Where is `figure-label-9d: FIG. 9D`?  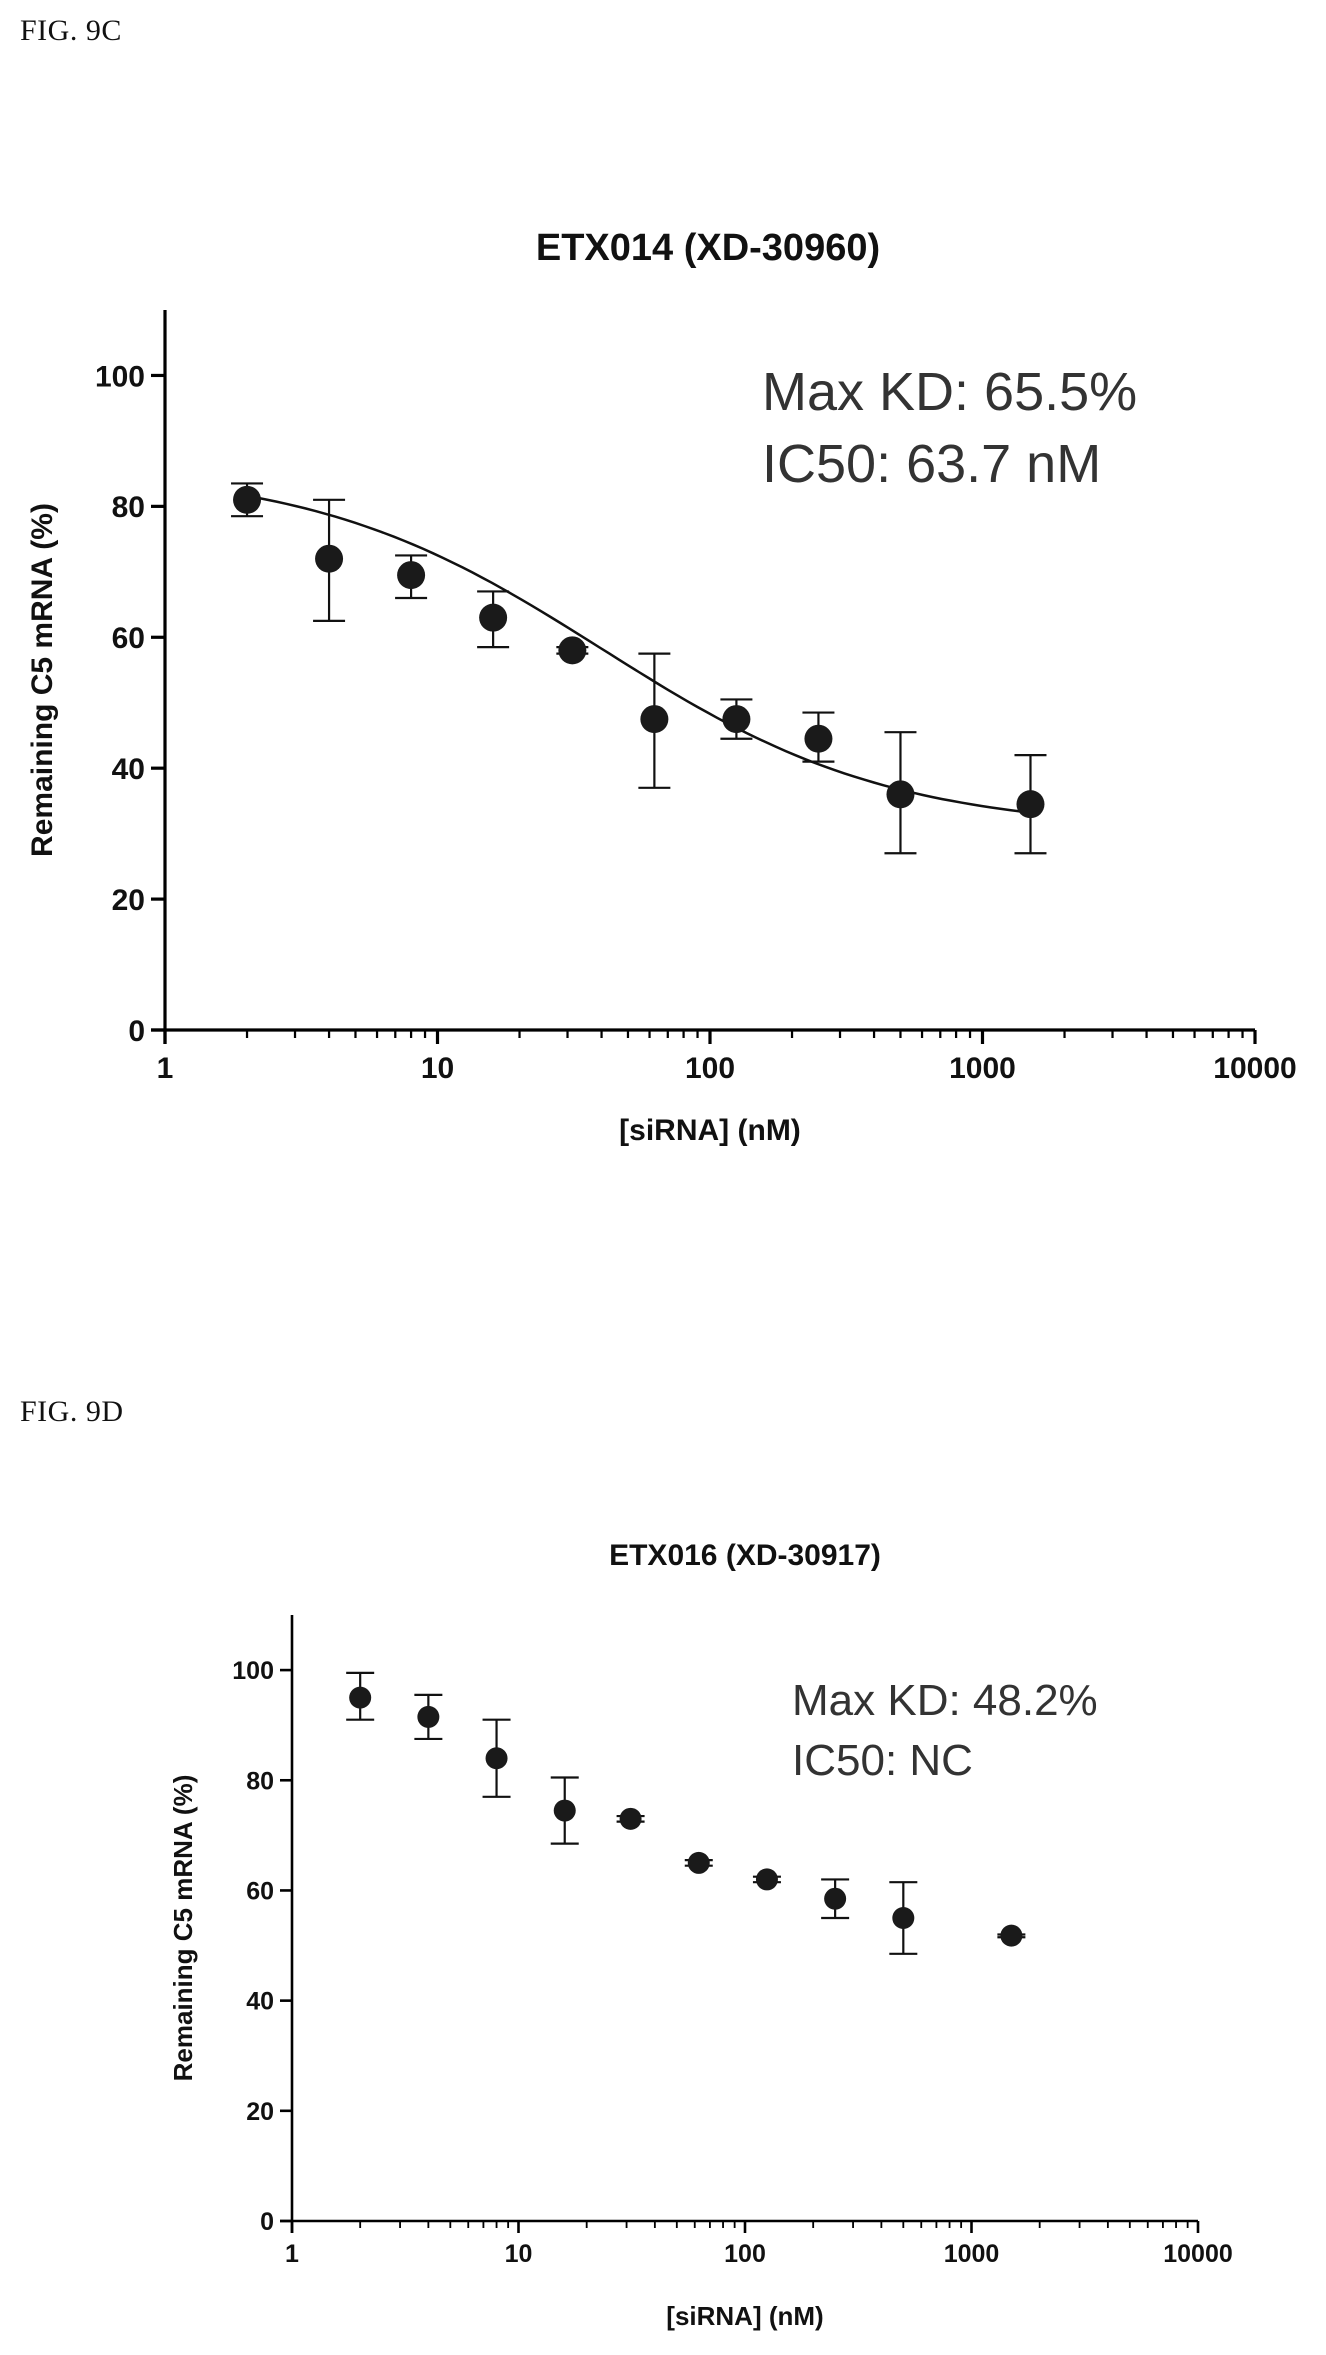
figure-label-9d: FIG. 9D is located at coordinates (72, 1411).